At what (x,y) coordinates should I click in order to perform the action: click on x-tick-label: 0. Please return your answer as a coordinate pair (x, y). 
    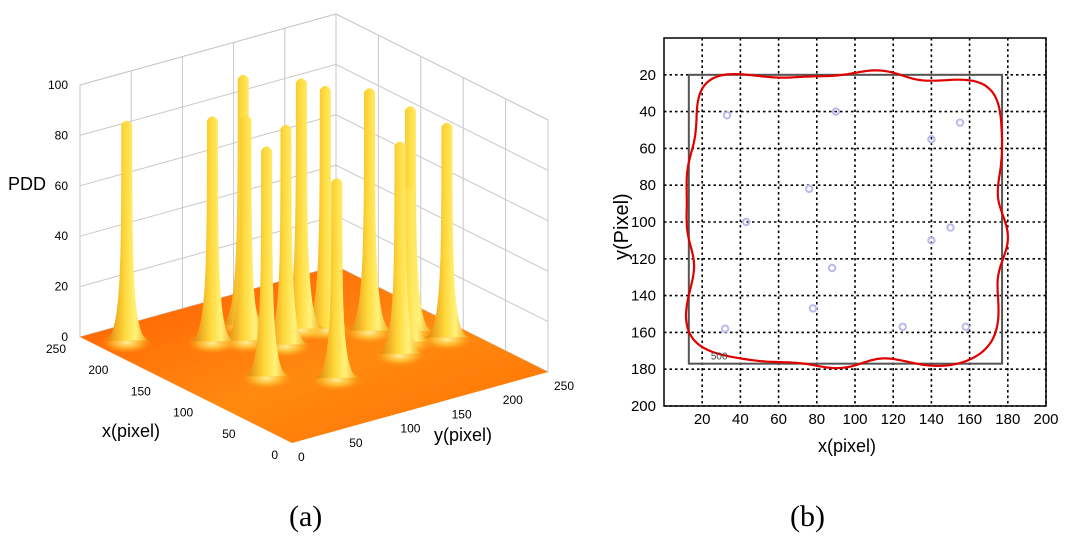
    Looking at the image, I should click on (274, 455).